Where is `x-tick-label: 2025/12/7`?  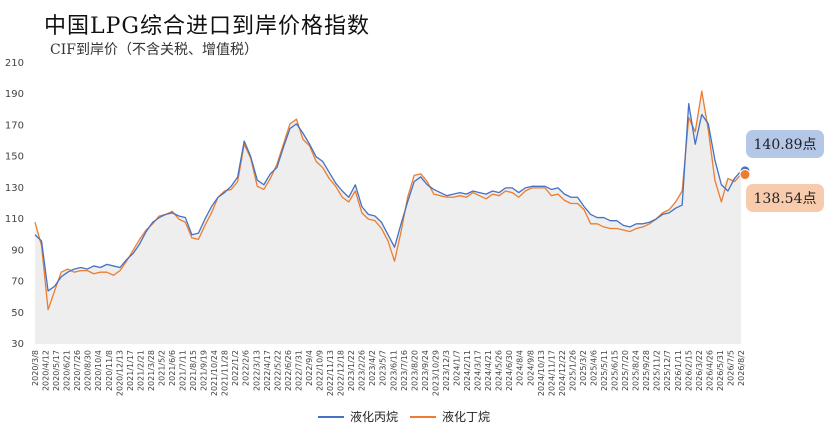
x-tick-label: 2025/12/7 is located at coordinates (667, 370).